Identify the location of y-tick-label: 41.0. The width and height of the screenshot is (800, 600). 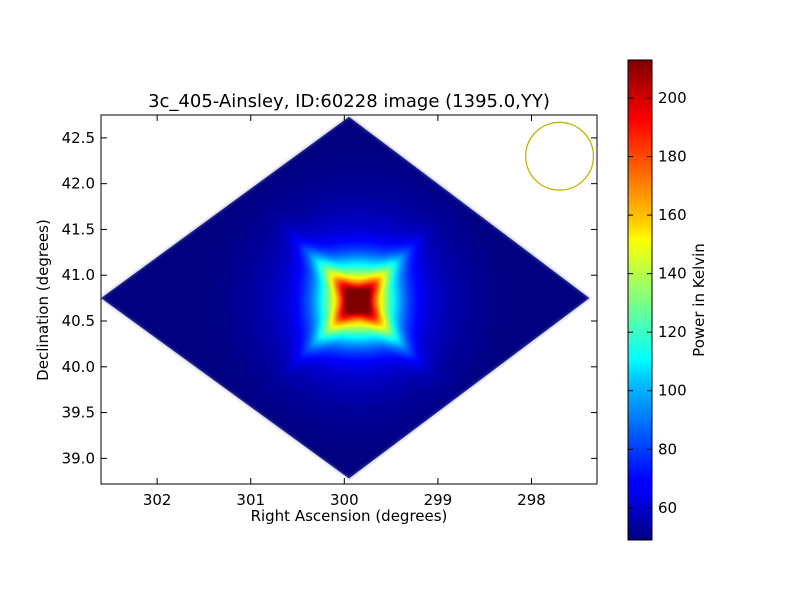
(78, 275).